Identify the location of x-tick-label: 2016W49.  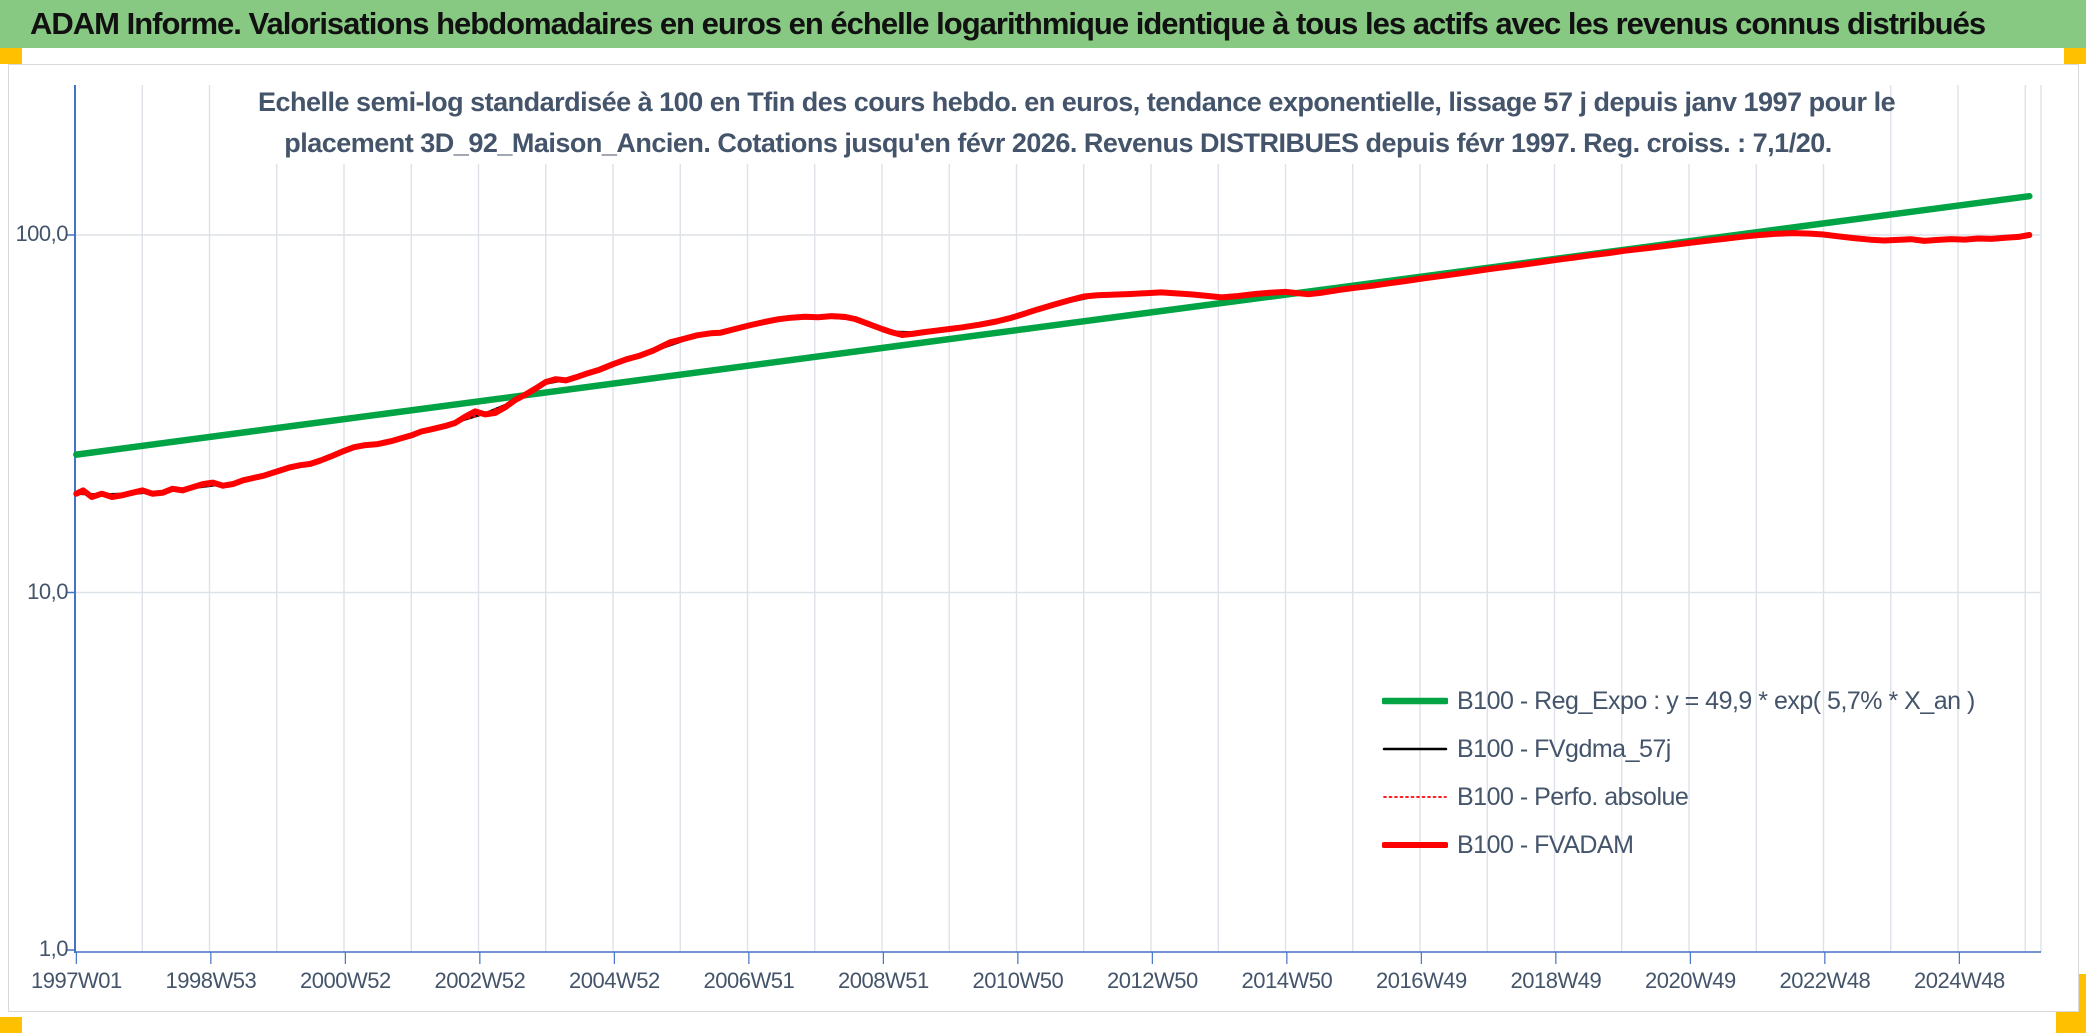
(1421, 980).